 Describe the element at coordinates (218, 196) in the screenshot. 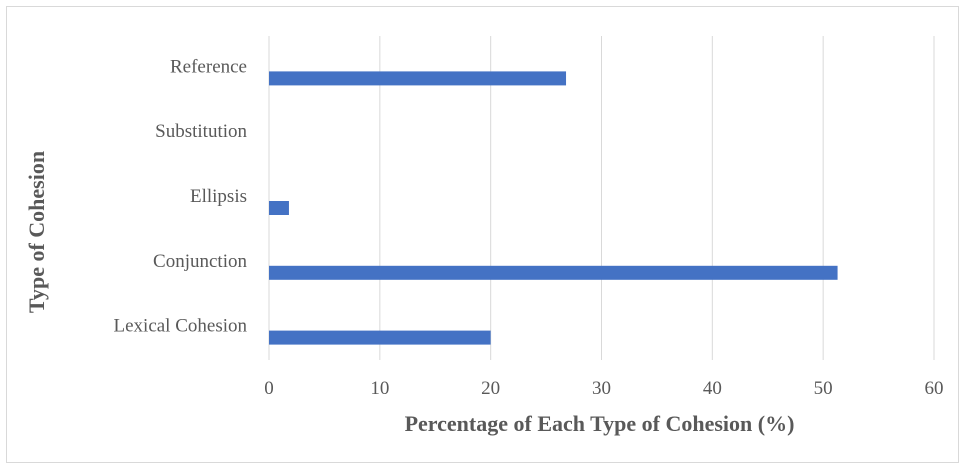

I see `y-tick-label-ellipsis: Ellipsis` at that location.